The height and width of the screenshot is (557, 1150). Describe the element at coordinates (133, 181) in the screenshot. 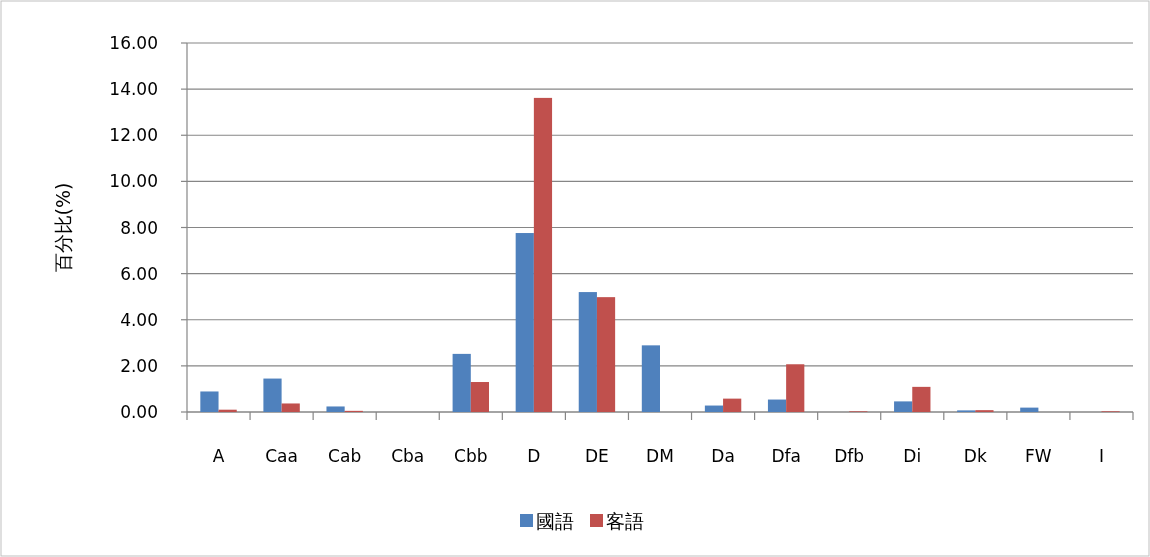

I see `y-tick-label: 10.00` at that location.